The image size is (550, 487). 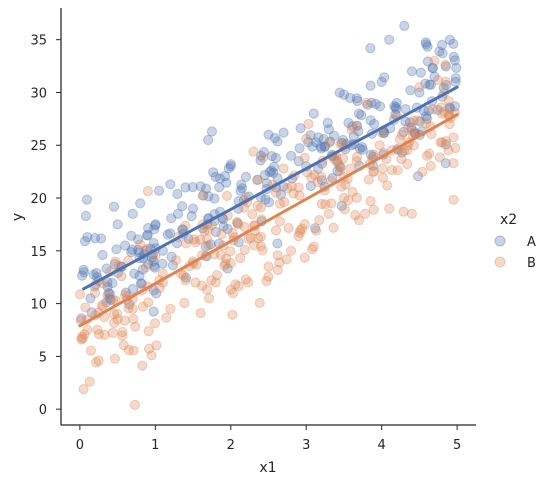 What do you see at coordinates (382, 445) in the screenshot?
I see `x-tick-label: 4` at bounding box center [382, 445].